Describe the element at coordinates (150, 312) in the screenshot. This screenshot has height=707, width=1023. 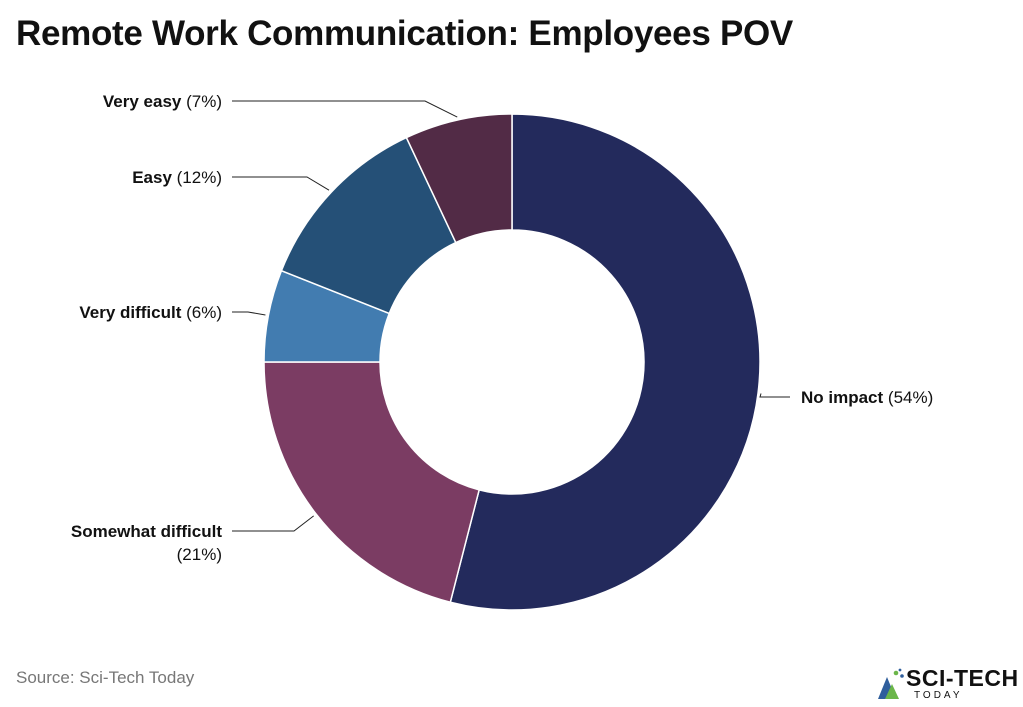
I see `label-very-difficult: Very difficult (6%)` at that location.